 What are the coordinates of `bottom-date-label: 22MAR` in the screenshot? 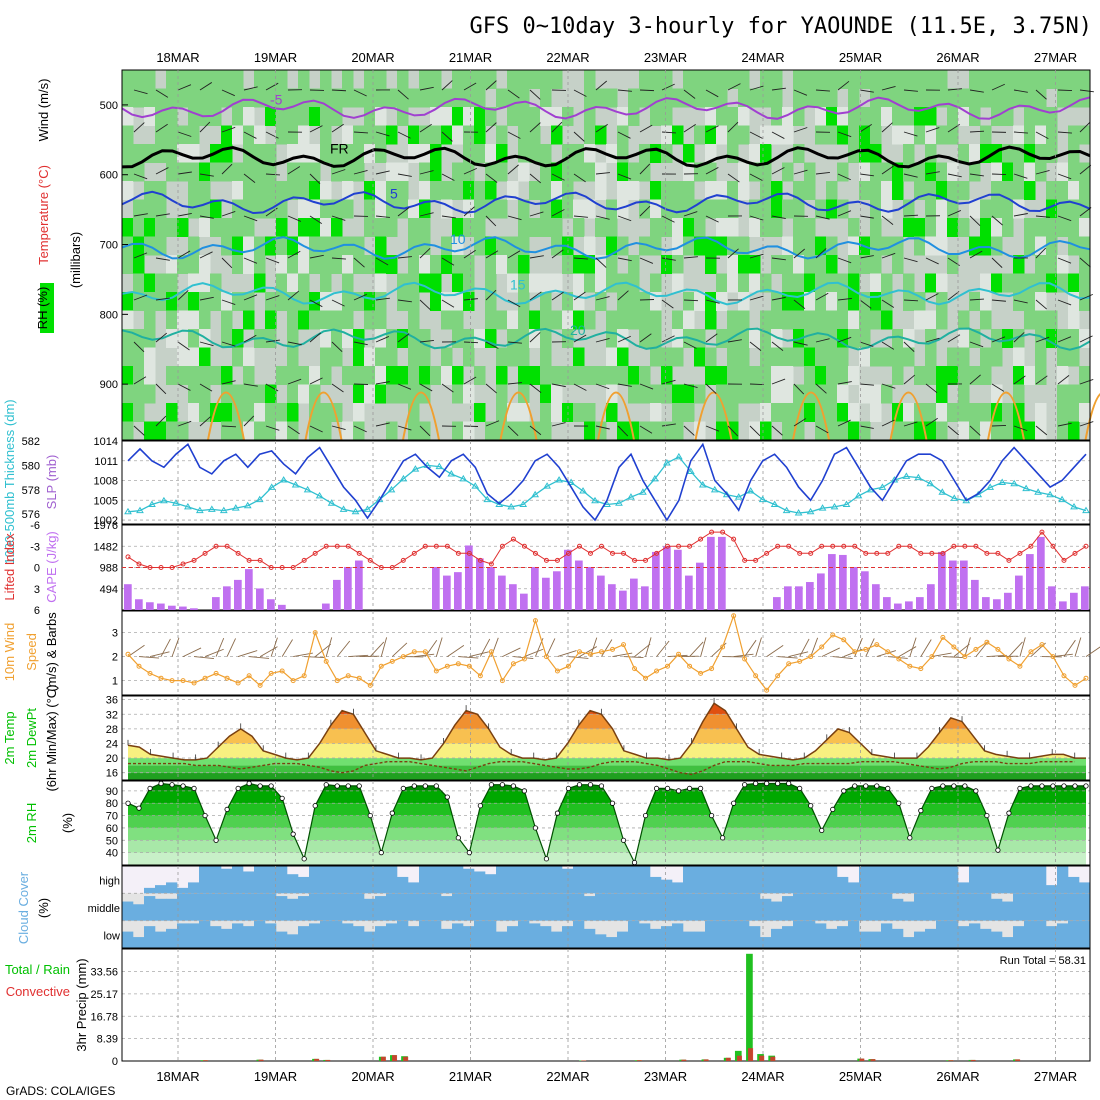 It's located at (567, 1076).